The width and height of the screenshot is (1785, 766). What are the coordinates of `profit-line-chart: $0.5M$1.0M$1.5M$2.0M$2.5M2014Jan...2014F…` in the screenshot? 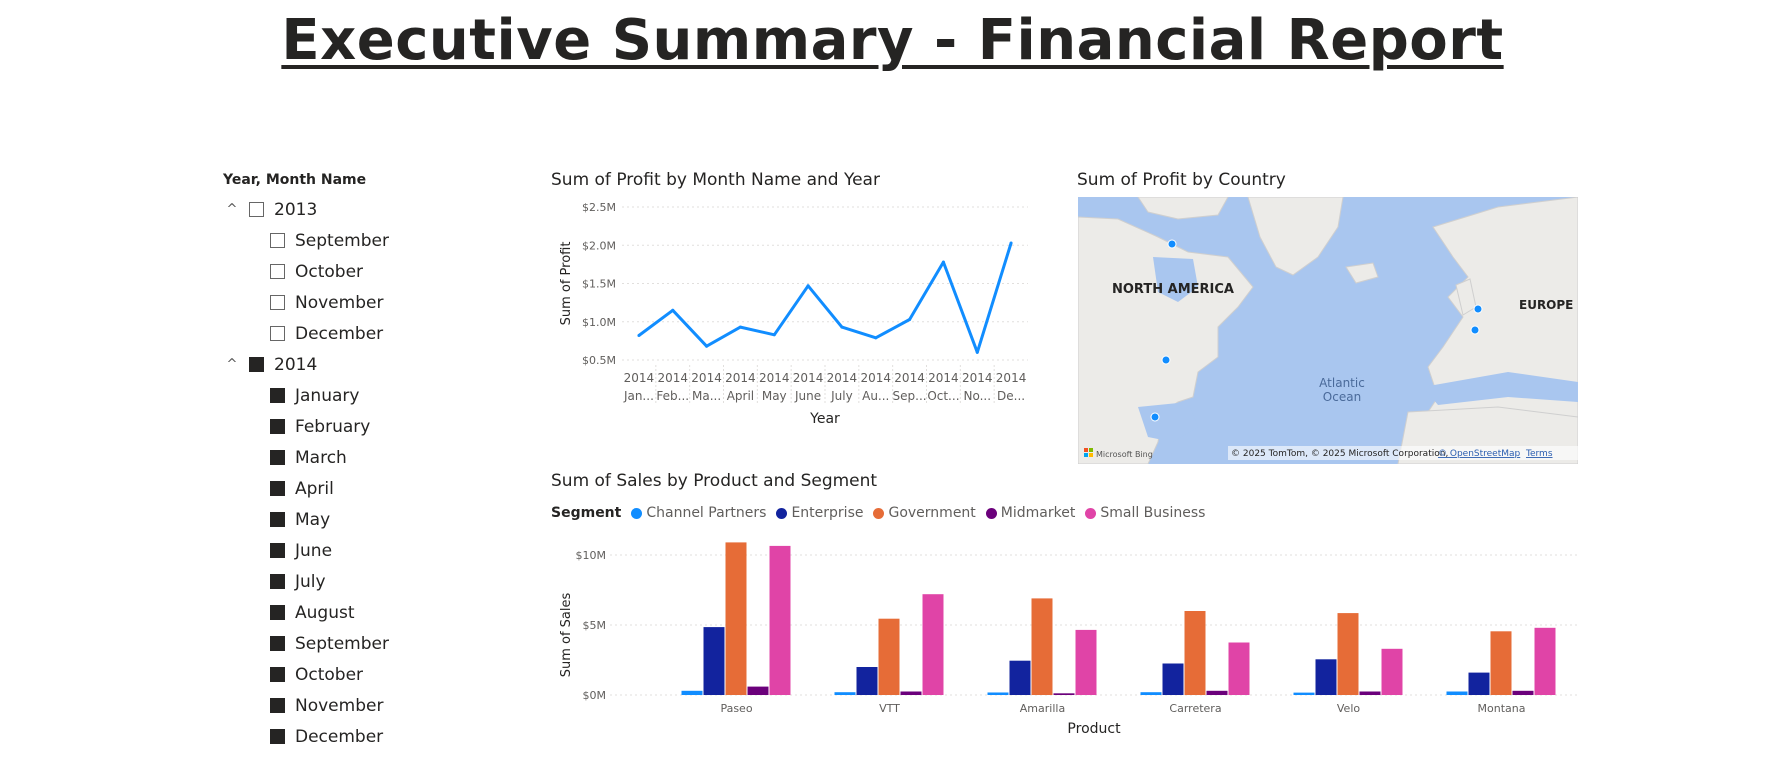 It's located at (793, 330).